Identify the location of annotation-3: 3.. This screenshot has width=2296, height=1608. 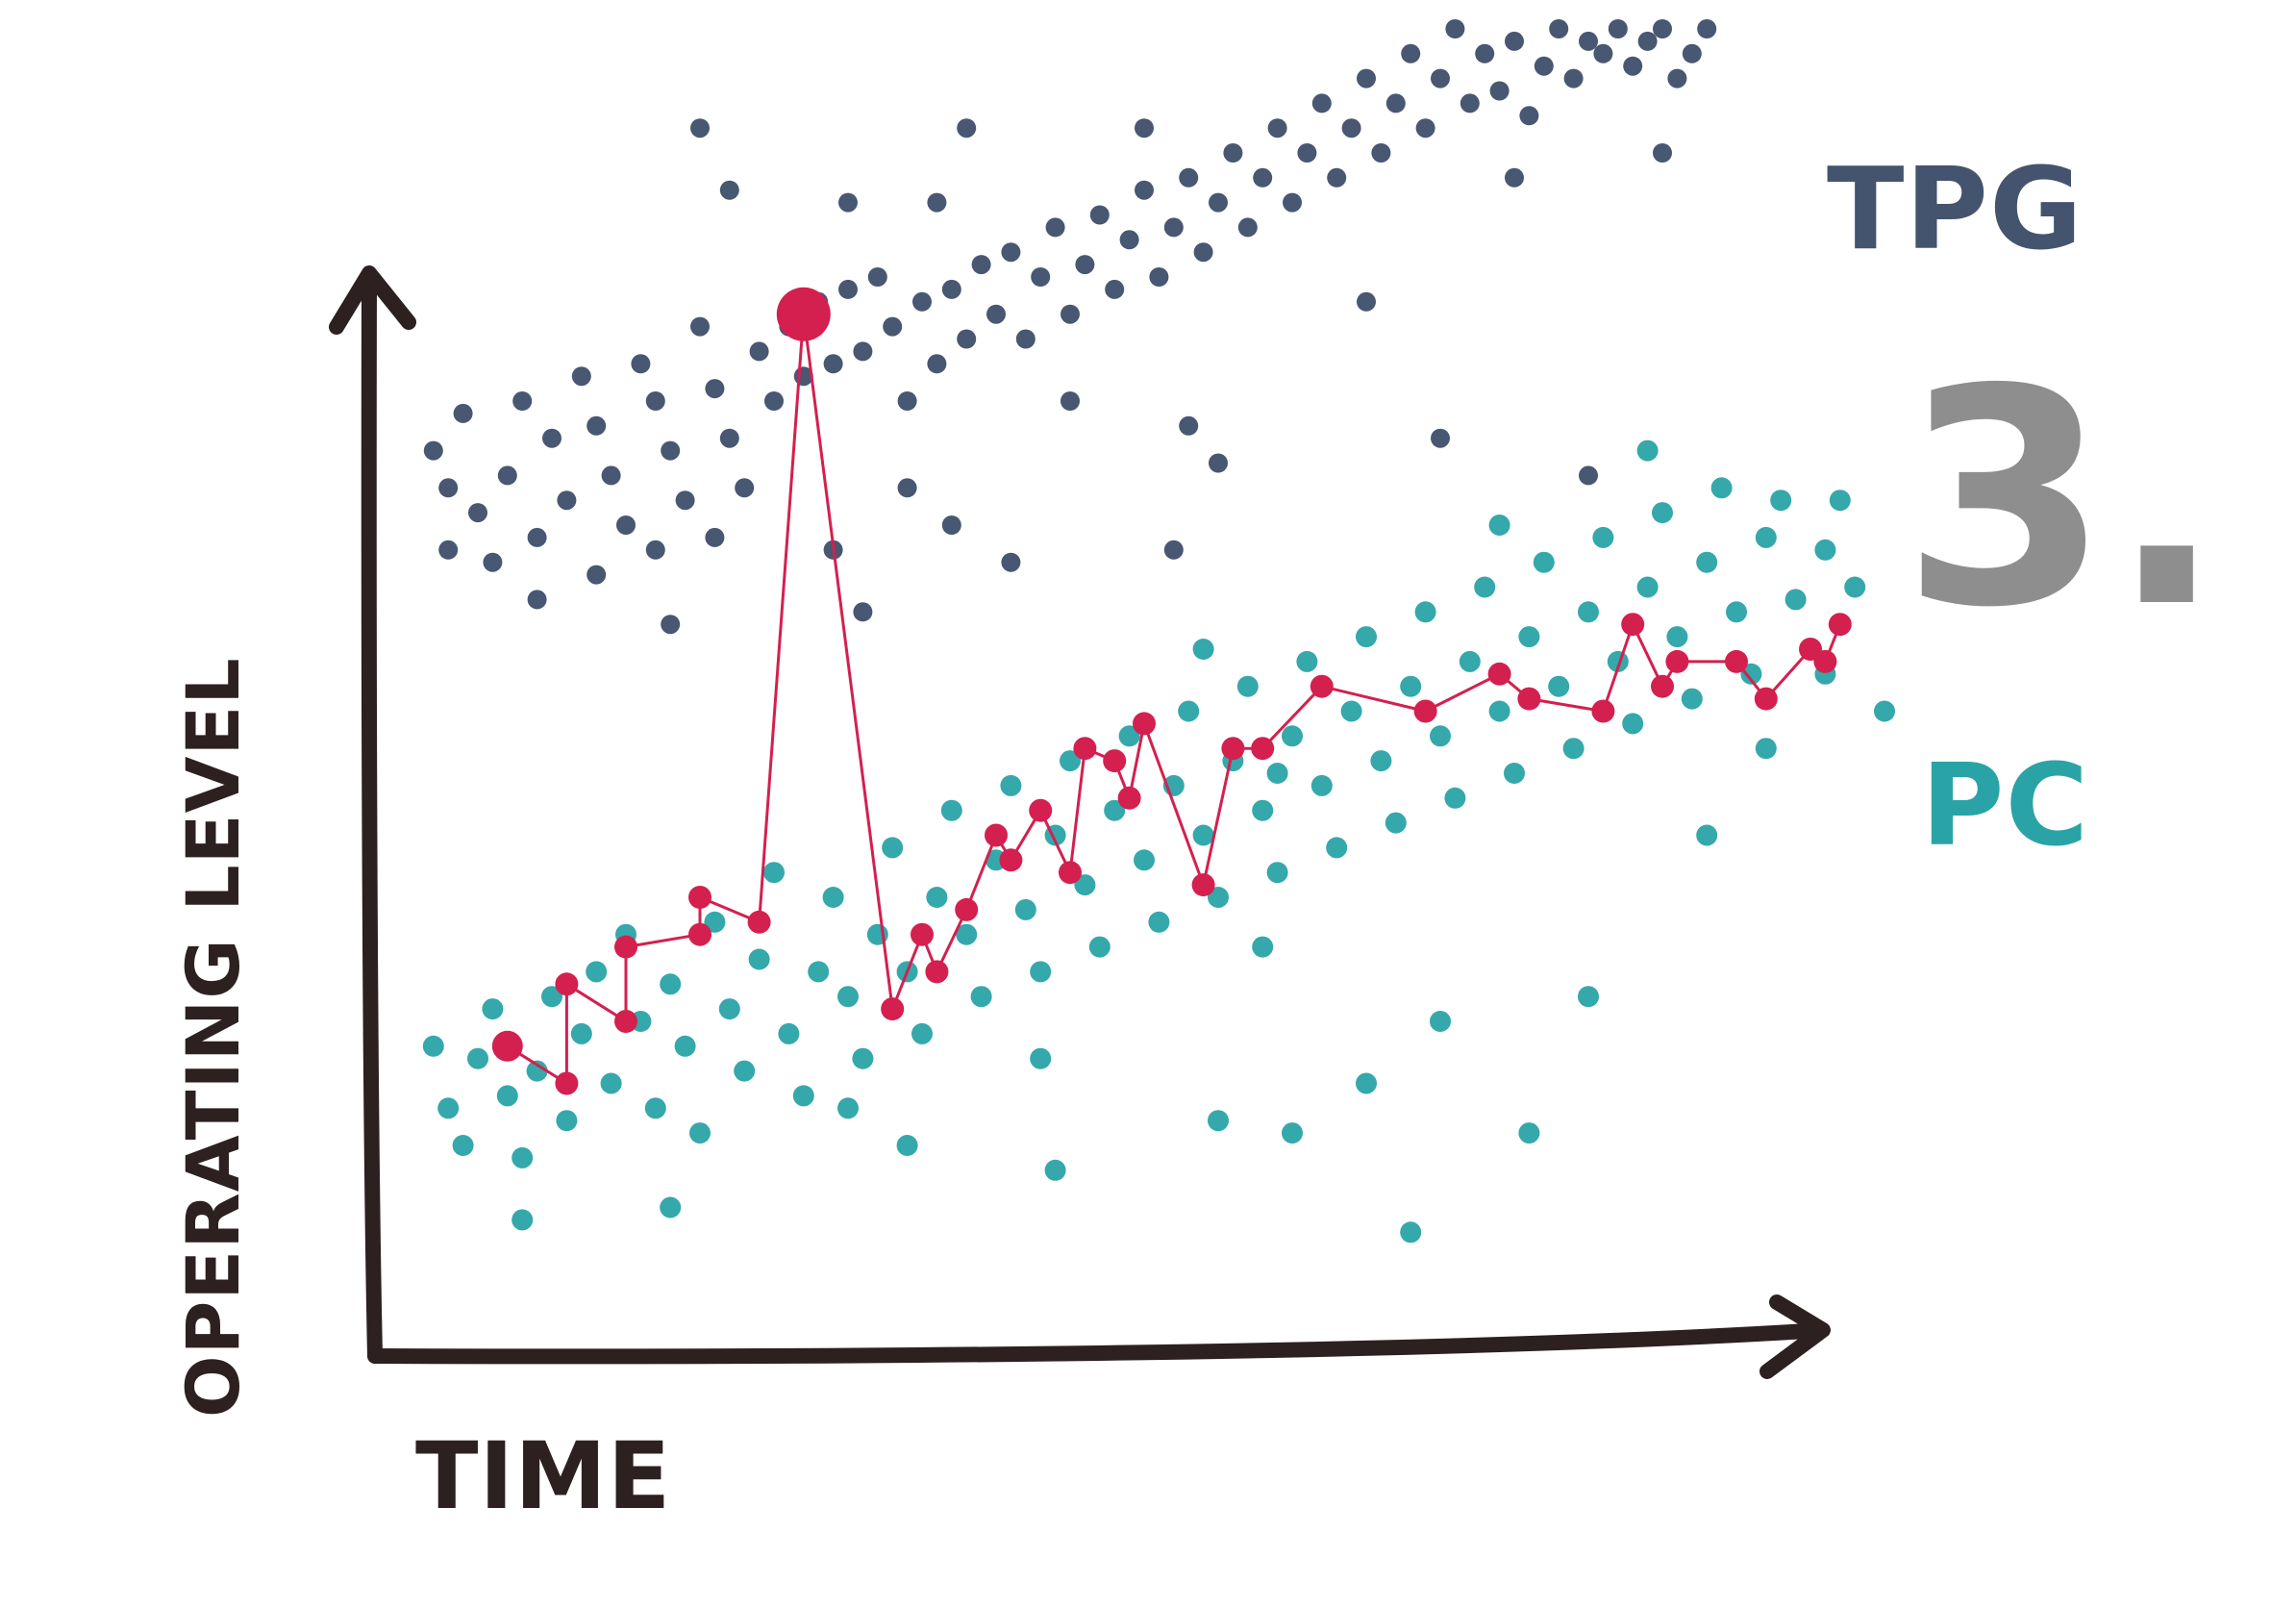
(2063, 499).